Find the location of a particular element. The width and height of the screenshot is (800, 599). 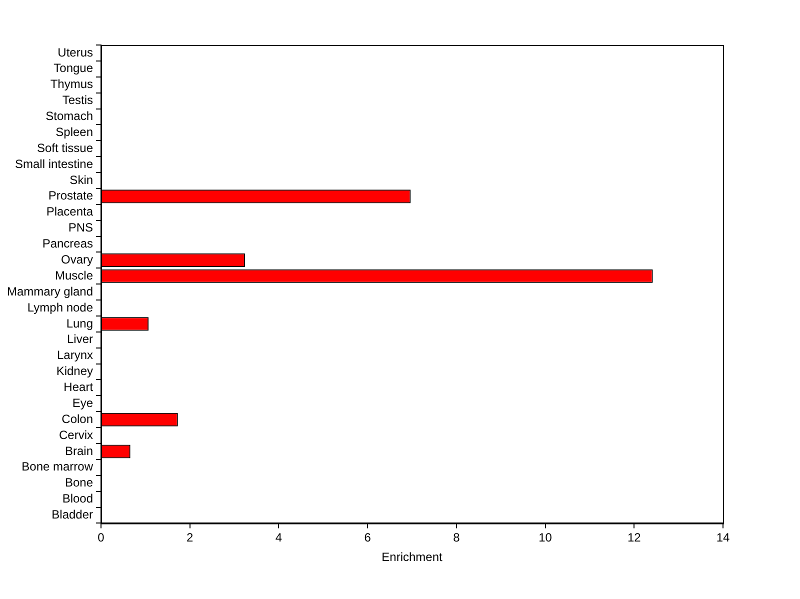

y-tick-label: Prostate is located at coordinates (71, 195).